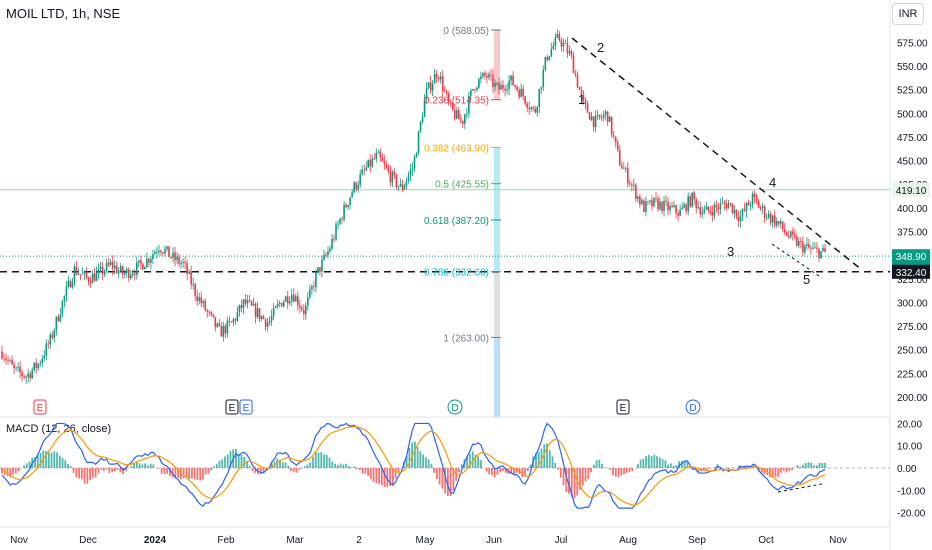  What do you see at coordinates (462, 185) in the screenshot?
I see `fib-level-label: 0.5 (425.55)` at bounding box center [462, 185].